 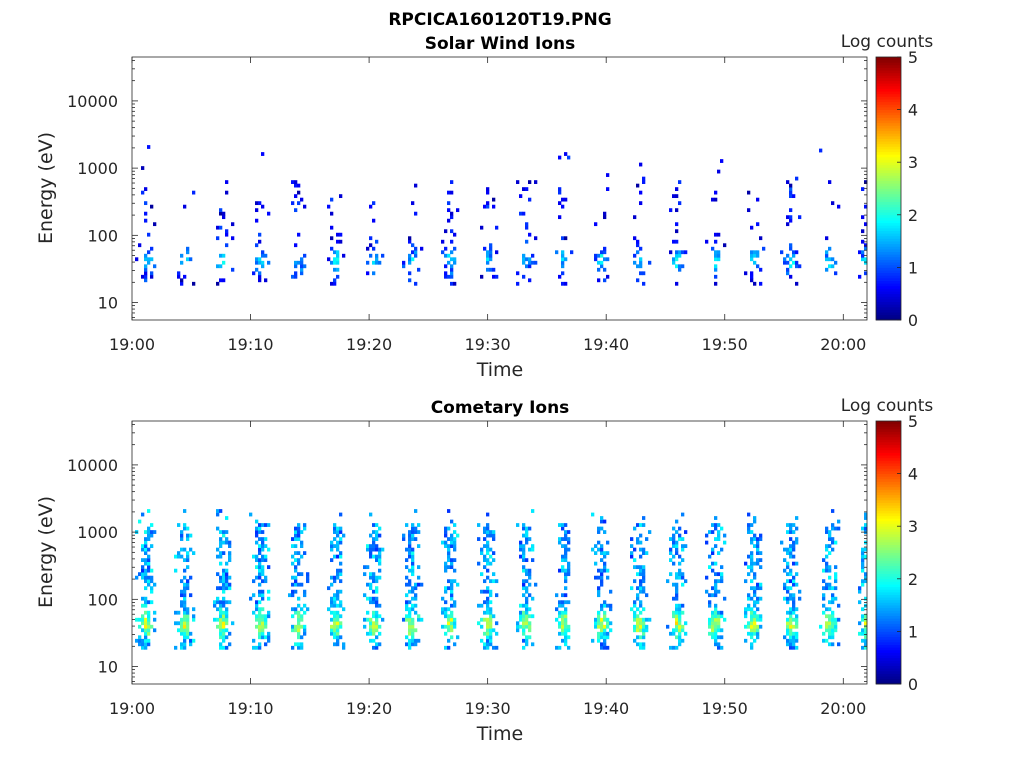 I want to click on x-tick-label: 20:00, so click(x=843, y=708).